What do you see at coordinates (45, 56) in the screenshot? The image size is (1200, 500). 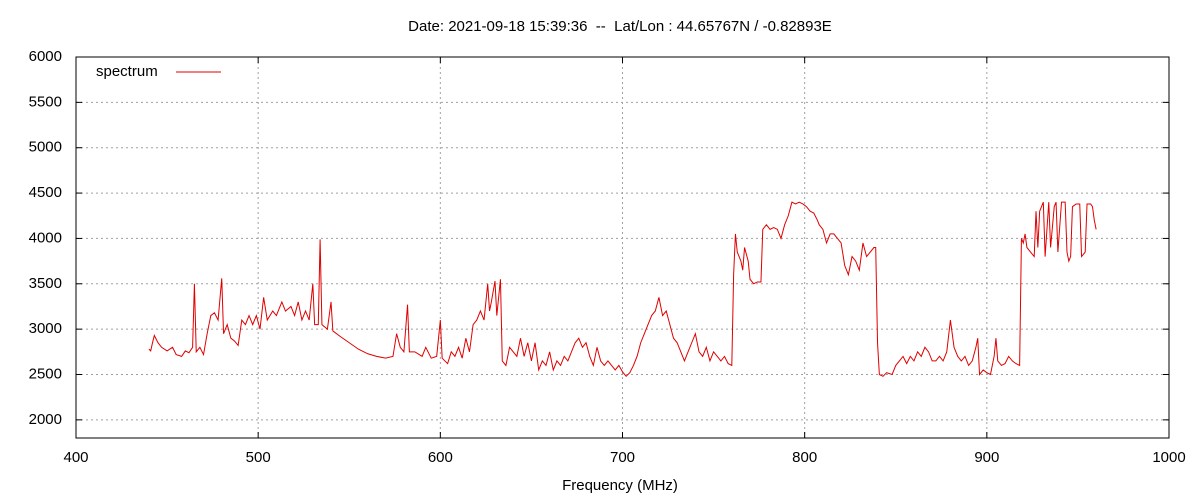 I see `y-tick-label: 6000` at bounding box center [45, 56].